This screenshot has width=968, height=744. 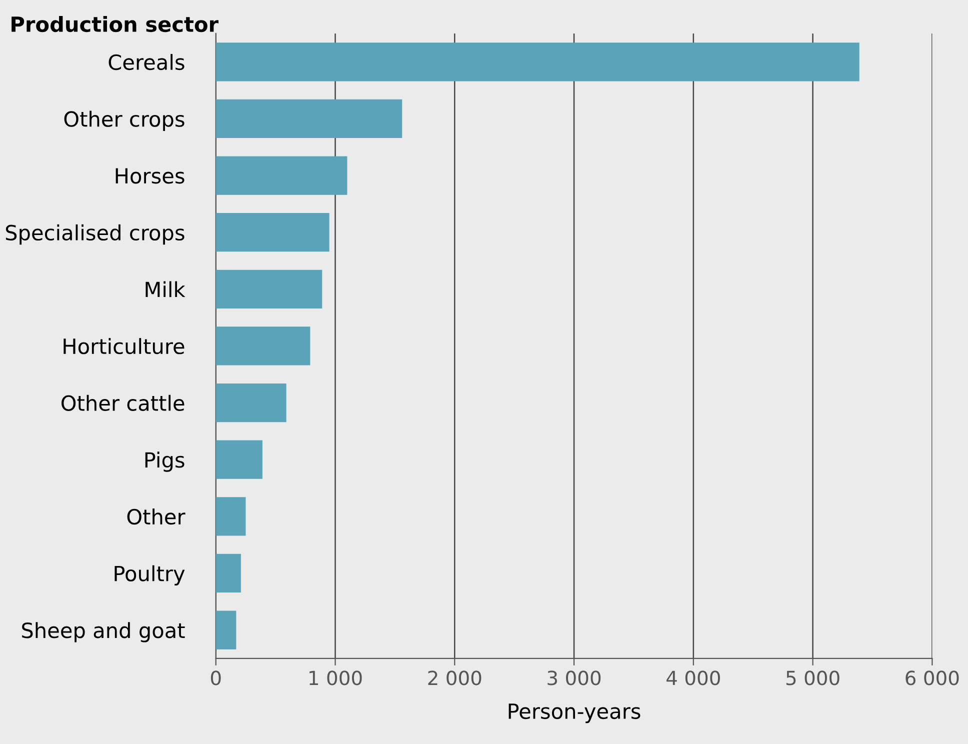 I want to click on x-axis-title: Person-years, so click(x=574, y=714).